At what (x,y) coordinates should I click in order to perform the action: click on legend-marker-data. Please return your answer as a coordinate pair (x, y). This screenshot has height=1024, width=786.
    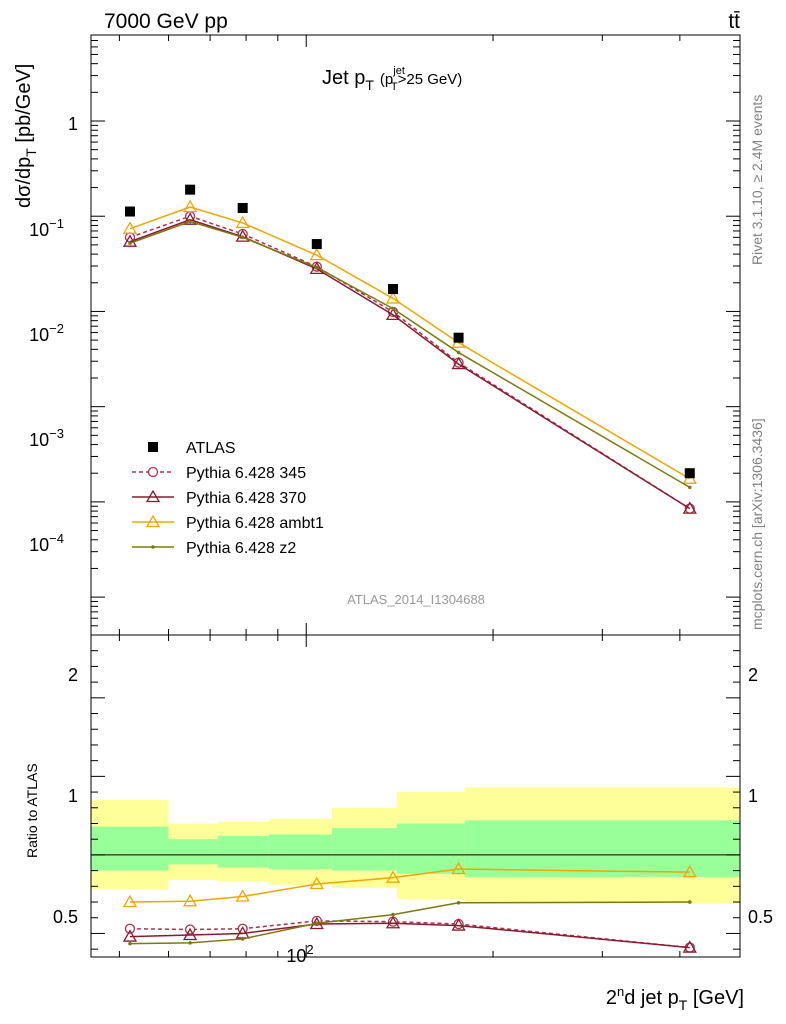
    Looking at the image, I should click on (153, 447).